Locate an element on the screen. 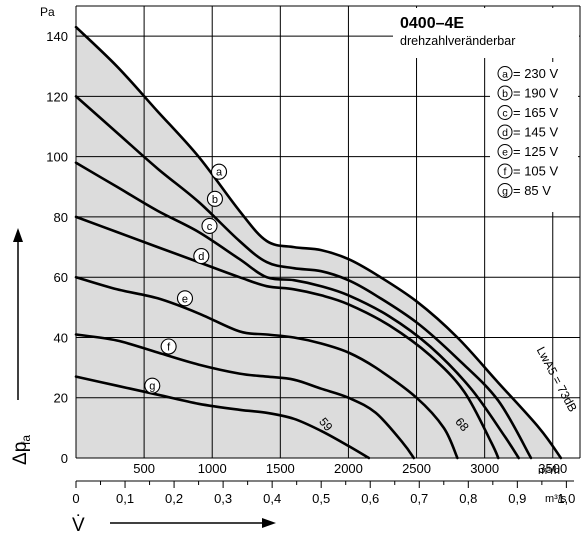 The height and width of the screenshot is (535, 585). marker-letter: d is located at coordinates (201, 257).